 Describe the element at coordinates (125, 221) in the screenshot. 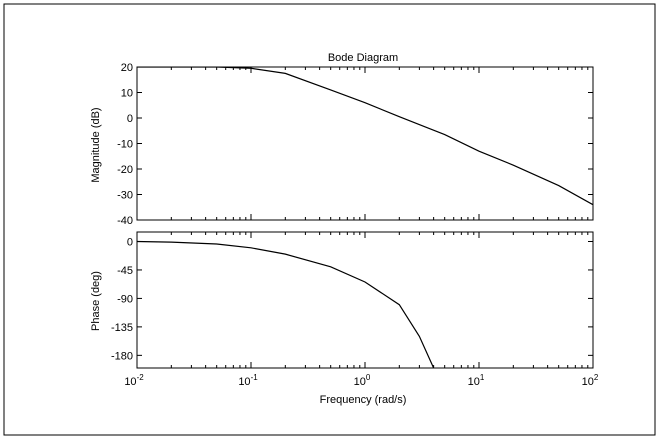

I see `magnitude-y-tick-label: -40` at that location.